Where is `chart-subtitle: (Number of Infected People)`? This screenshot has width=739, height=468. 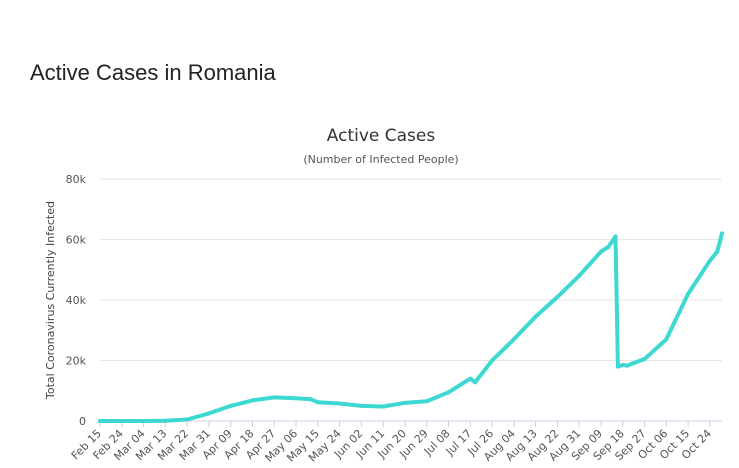
chart-subtitle: (Number of Infected People) is located at coordinates (380, 159).